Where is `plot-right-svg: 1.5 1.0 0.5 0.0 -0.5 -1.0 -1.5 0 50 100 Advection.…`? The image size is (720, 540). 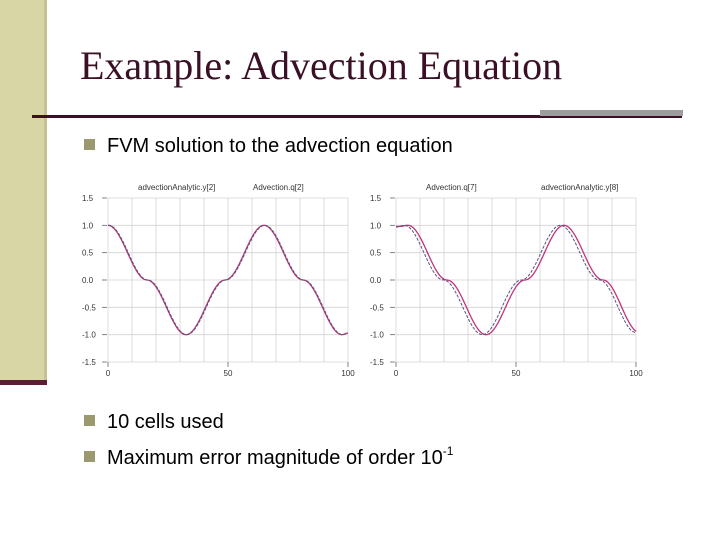
plot-right-svg: 1.5 1.0 0.5 0.0 -0.5 -1.0 -1.5 0 50 100 Advection.… is located at coordinates (506, 280).